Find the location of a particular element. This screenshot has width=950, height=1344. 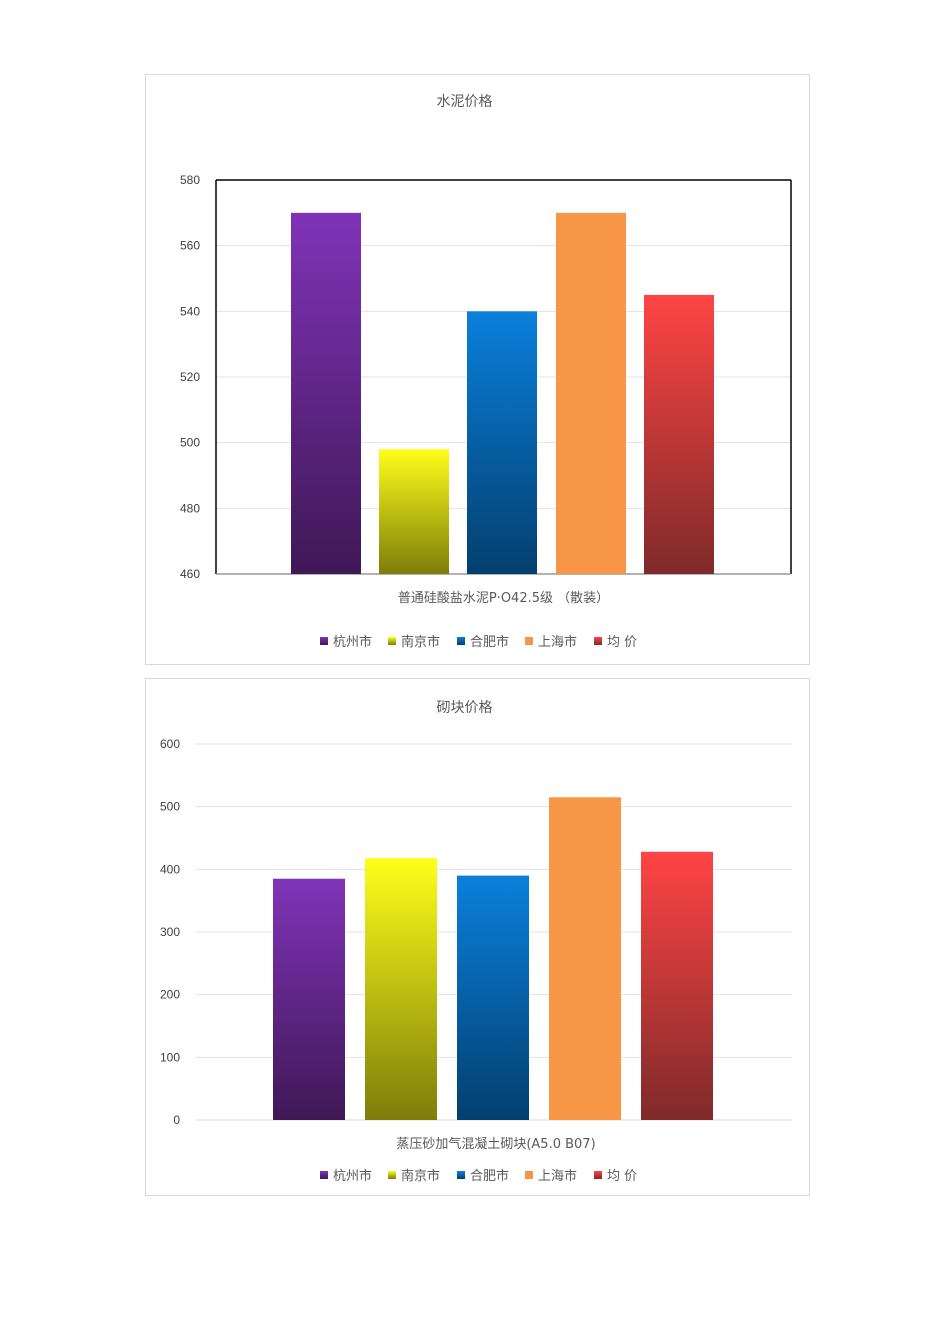

y-tick-label: 0 is located at coordinates (176, 1120).